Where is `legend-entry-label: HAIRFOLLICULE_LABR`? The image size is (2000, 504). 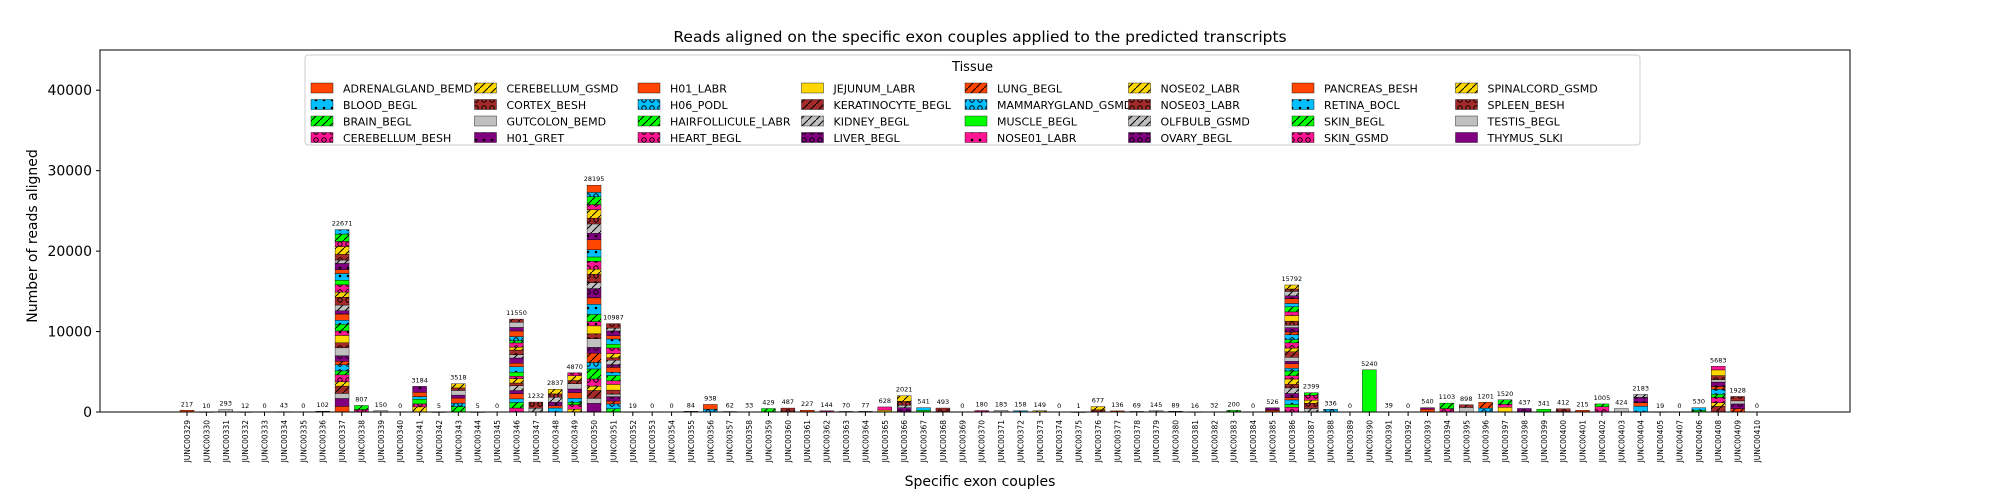
legend-entry-label: HAIRFOLLICULE_LABR is located at coordinates (730, 122).